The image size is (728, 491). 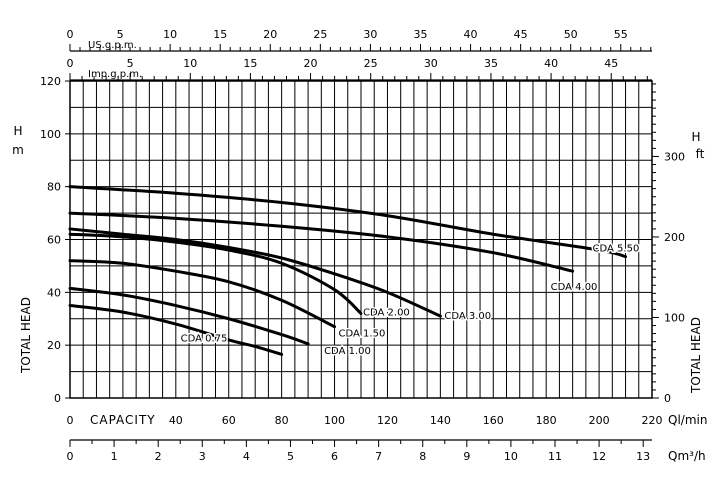 I want to click on left-tick-label: 100, so click(x=50, y=134).